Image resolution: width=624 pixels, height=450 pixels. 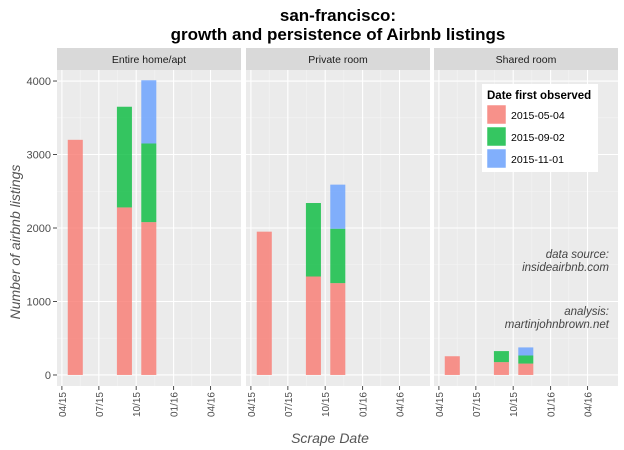 What do you see at coordinates (39, 302) in the screenshot?
I see `y-tick-label: 1000` at bounding box center [39, 302].